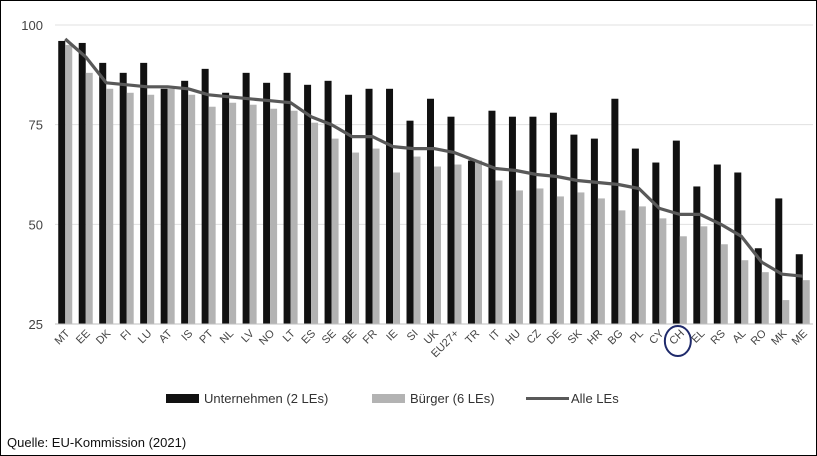  What do you see at coordinates (69, 184) in the screenshot?
I see `bar-buerger-MT` at bounding box center [69, 184].